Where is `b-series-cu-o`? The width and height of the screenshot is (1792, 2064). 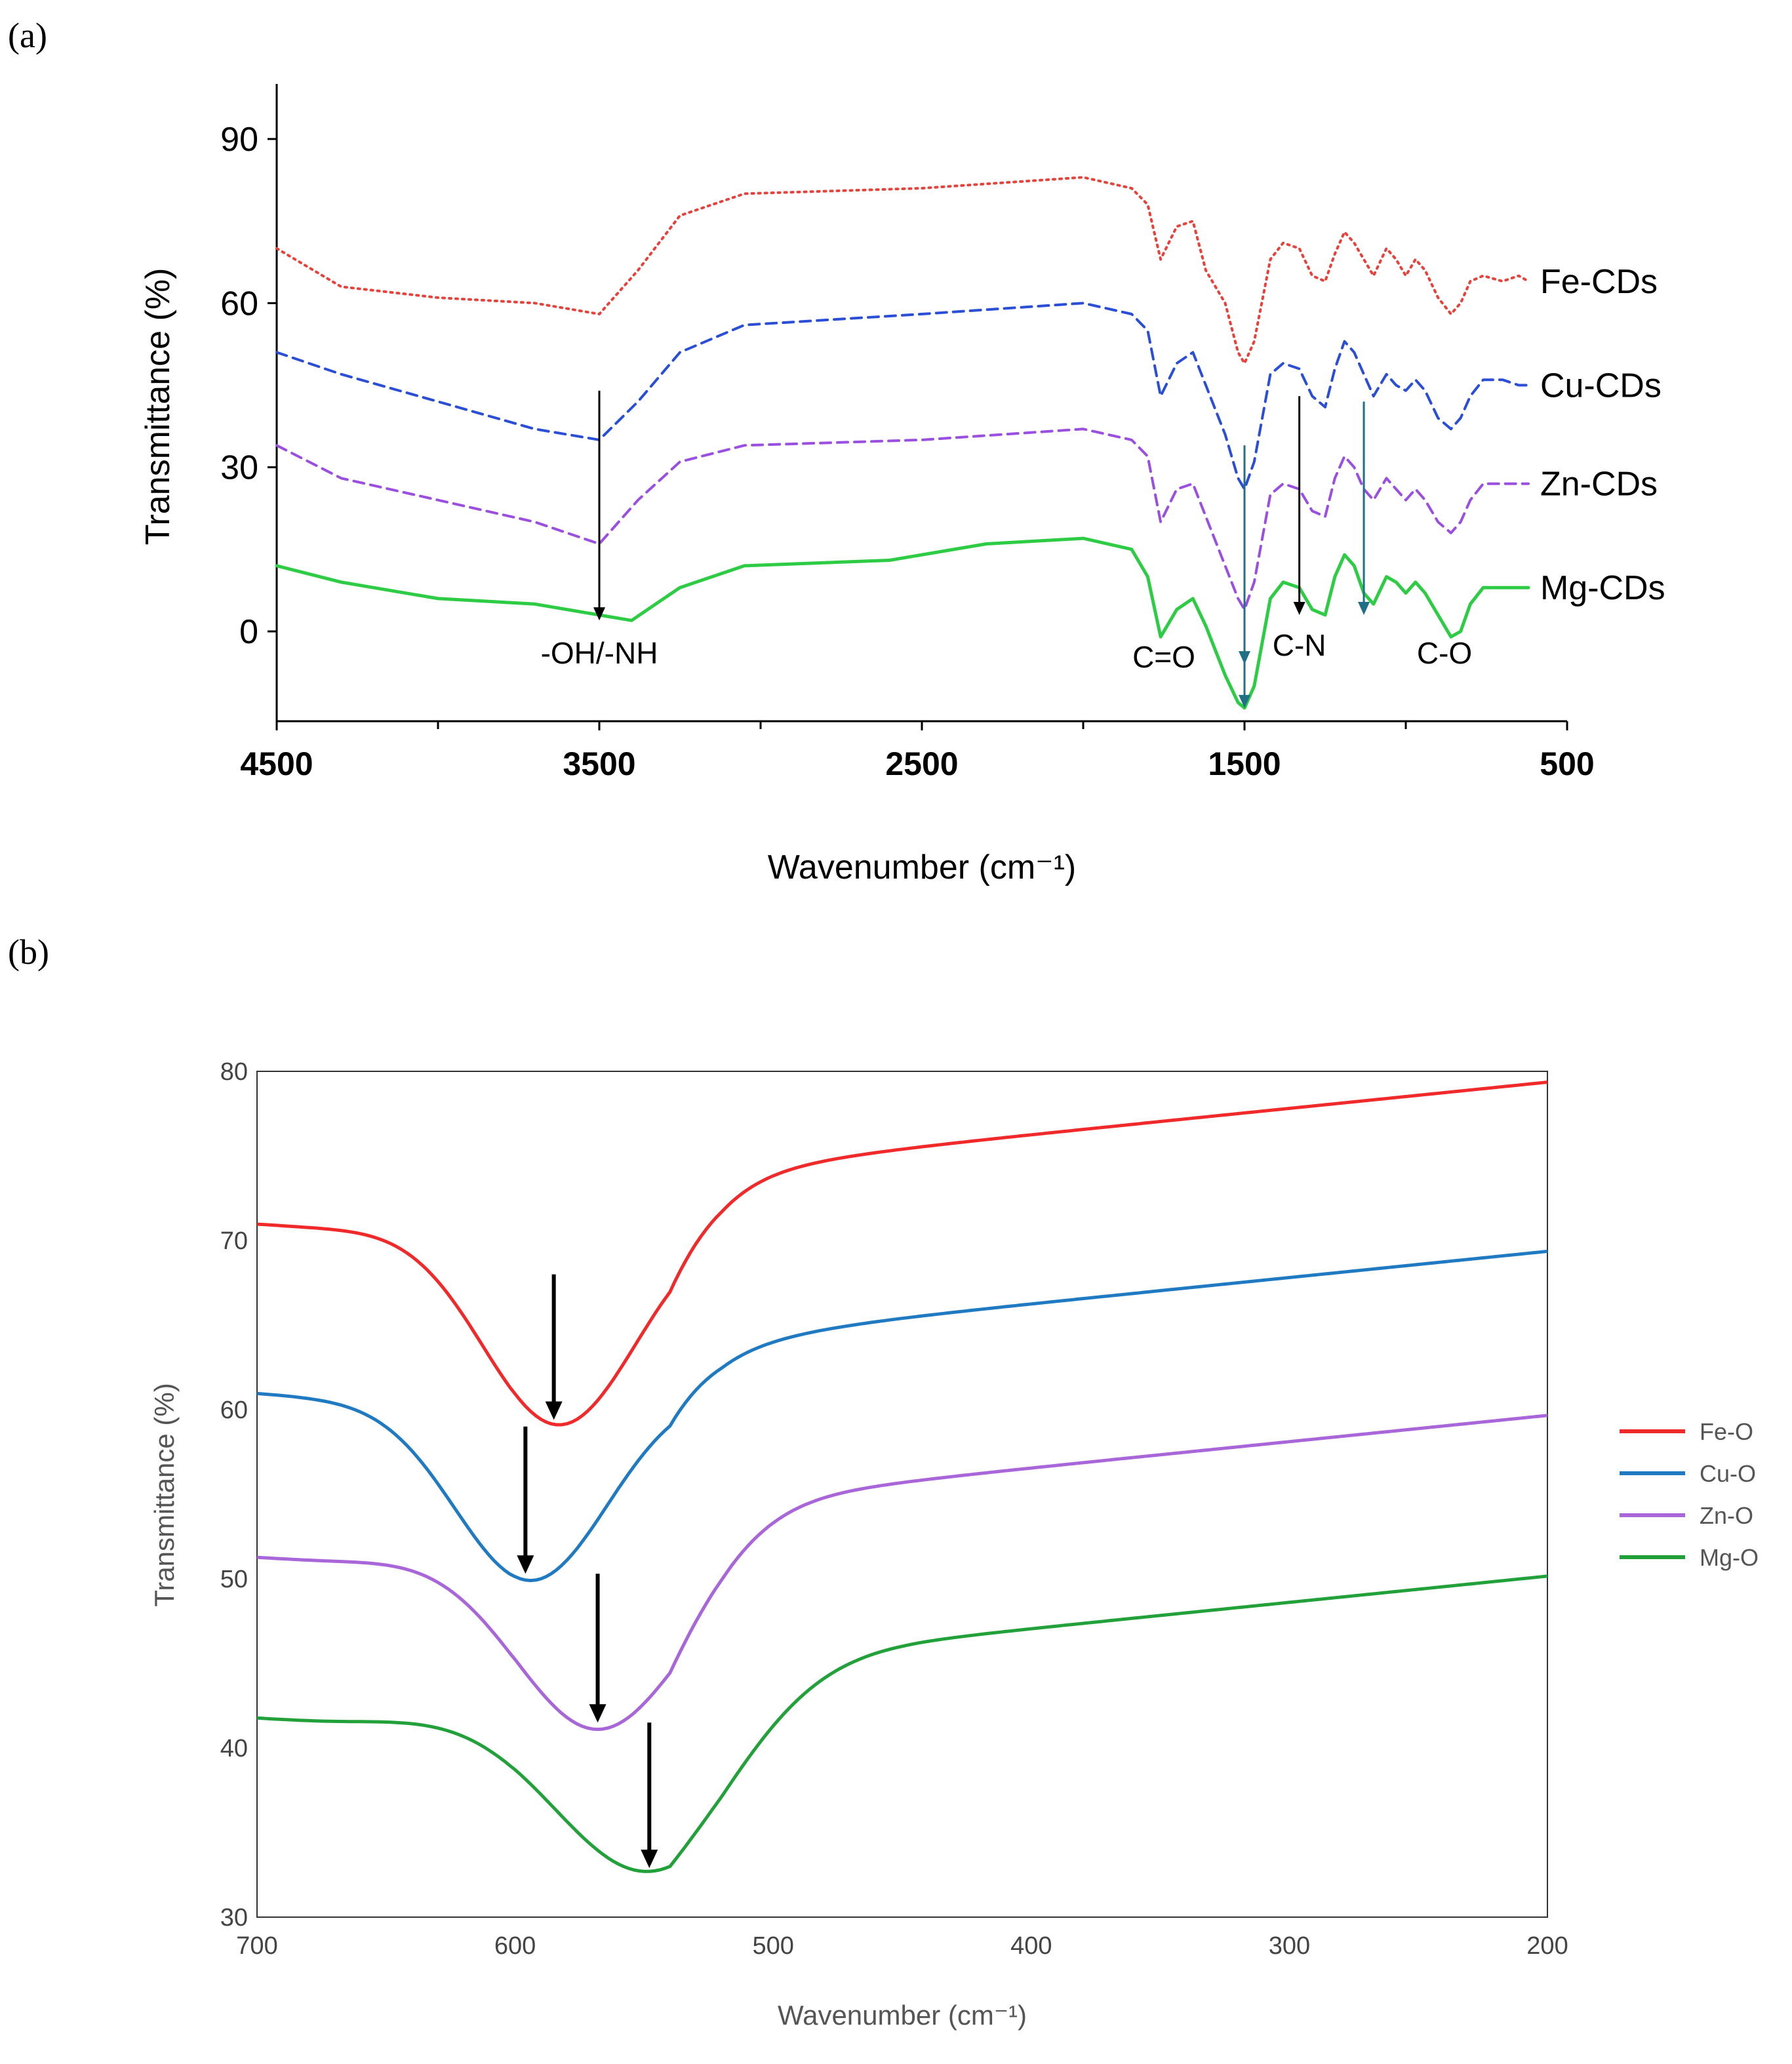
b-series-cu-o is located at coordinates (902, 1416).